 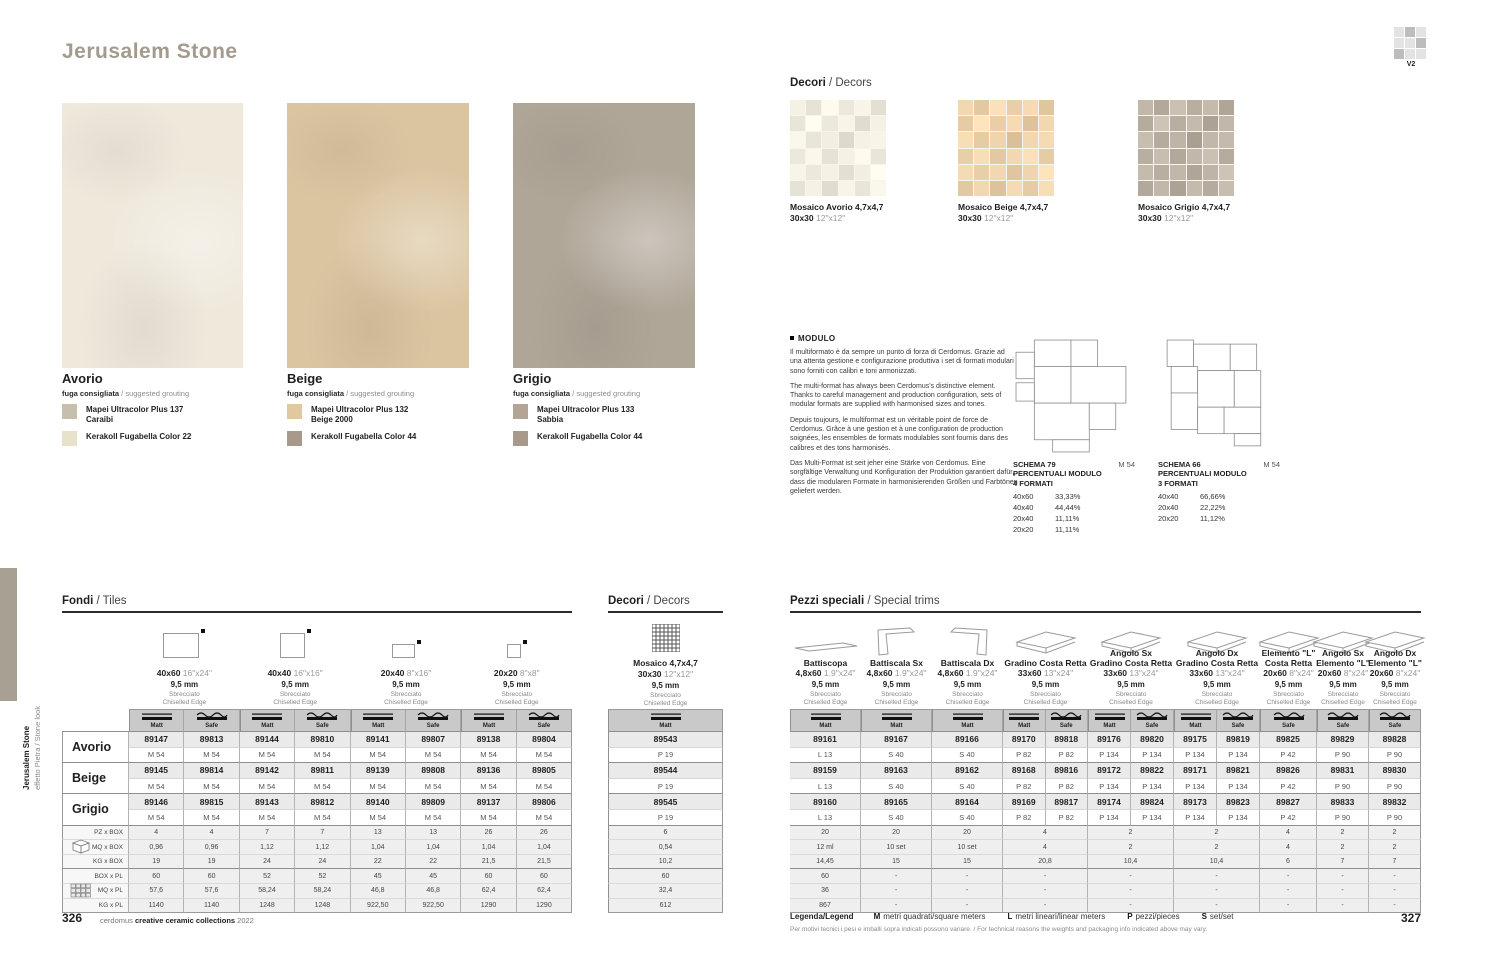 I want to click on size-cm: 40x40, so click(x=279, y=673).